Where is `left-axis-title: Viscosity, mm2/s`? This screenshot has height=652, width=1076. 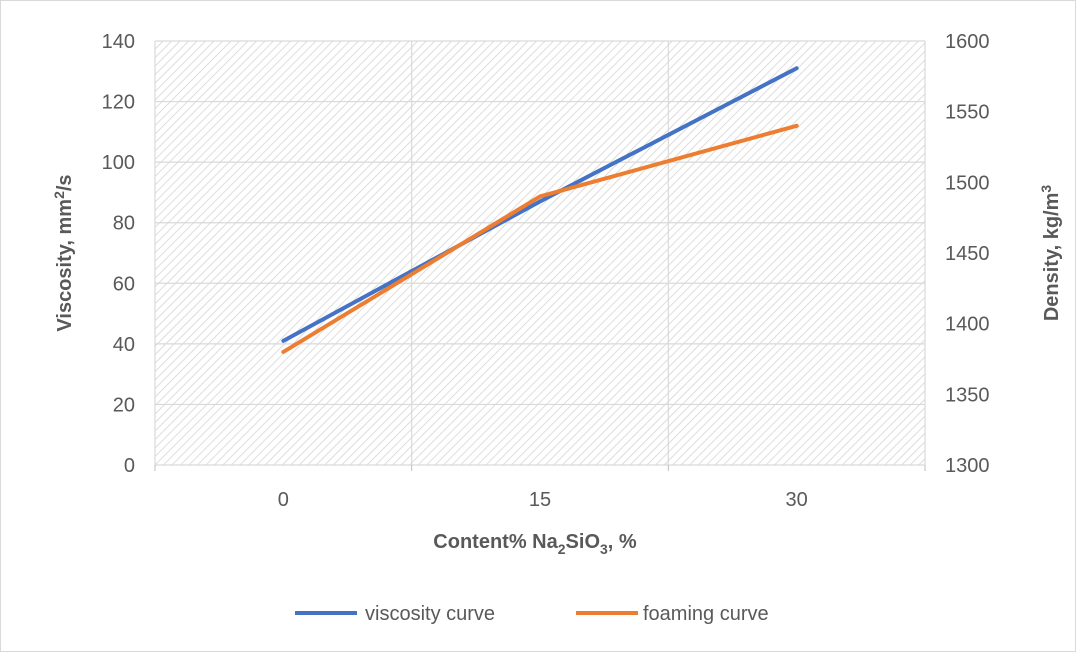
left-axis-title: Viscosity, mm2/s is located at coordinates (63, 252).